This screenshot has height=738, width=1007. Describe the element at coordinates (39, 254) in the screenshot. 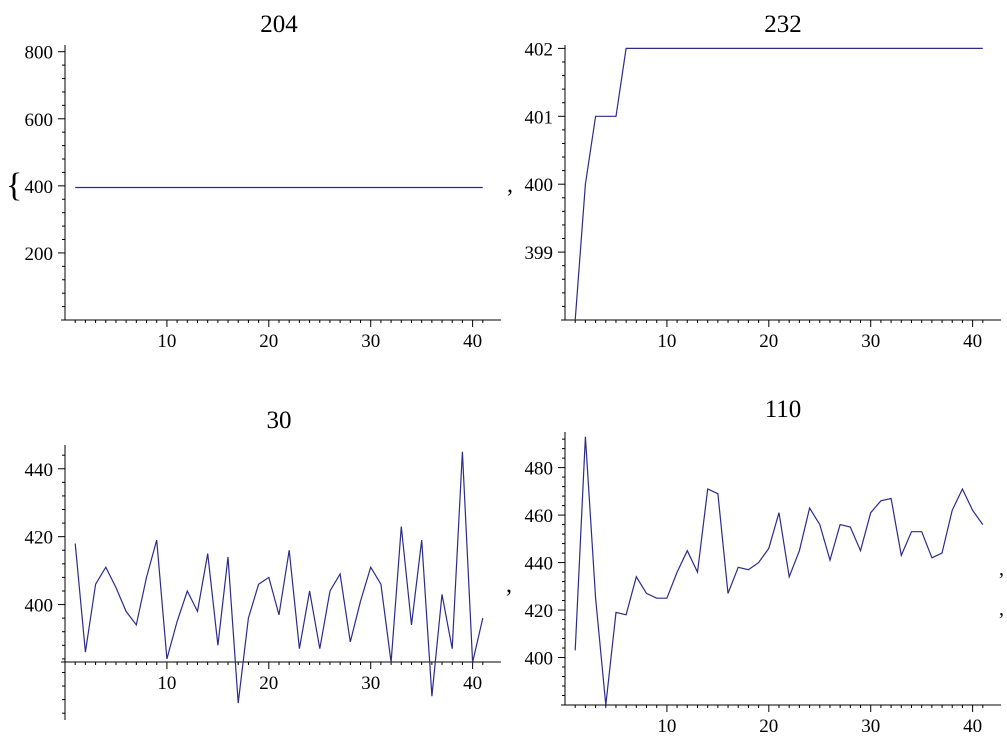

I see `panel-1-y-tick-label: 200` at that location.